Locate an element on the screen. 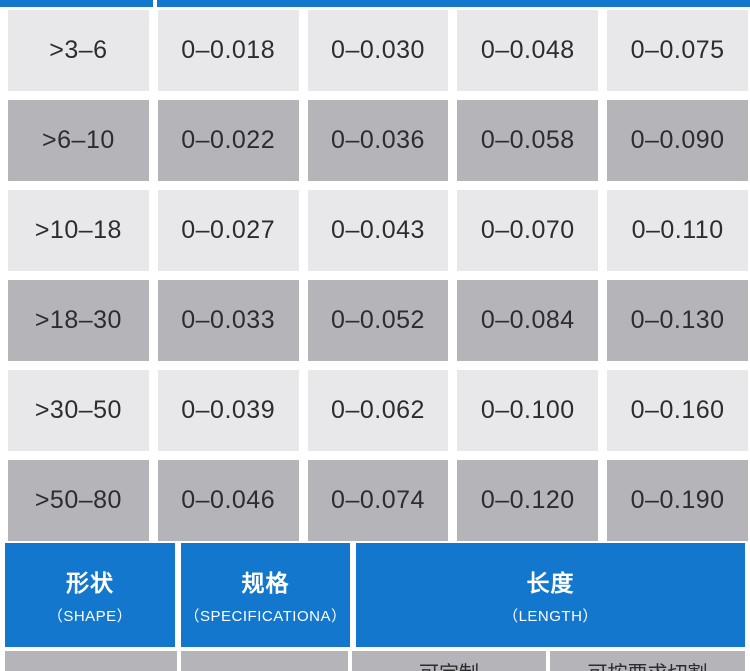 This screenshot has width=750, height=671. table-row: >10–18 0–0.027 0–0.043 0–0.070 0–0.110 is located at coordinates (378, 230).